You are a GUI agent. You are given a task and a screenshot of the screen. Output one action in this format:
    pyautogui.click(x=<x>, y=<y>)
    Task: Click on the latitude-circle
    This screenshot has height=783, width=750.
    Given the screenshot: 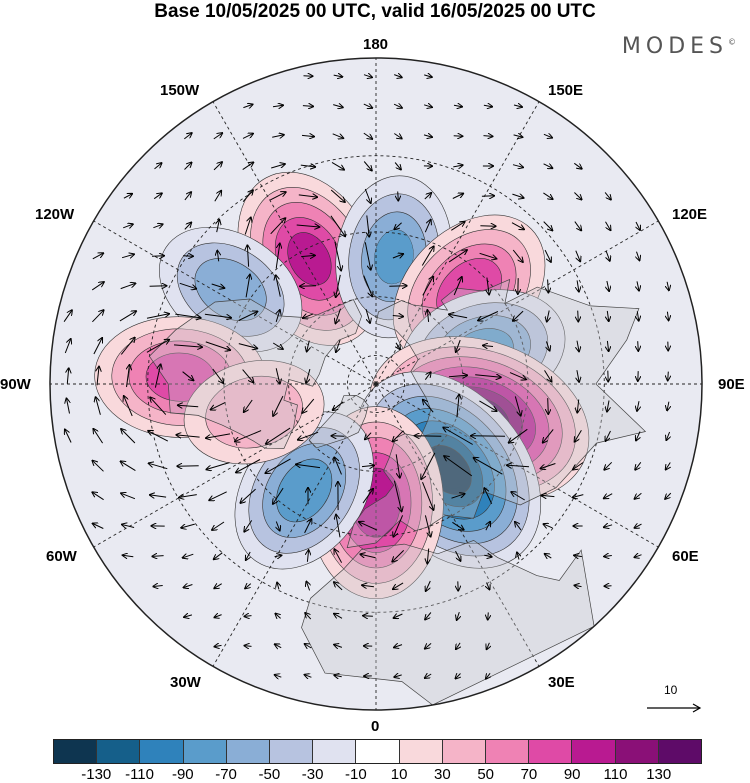 What is the action you would take?
    pyautogui.click(x=376, y=384)
    